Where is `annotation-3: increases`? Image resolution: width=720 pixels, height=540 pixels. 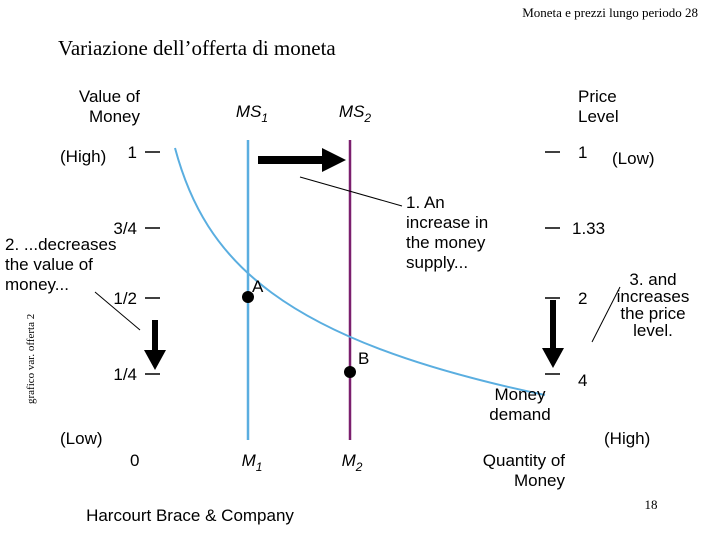 annotation-3: increases is located at coordinates (653, 296).